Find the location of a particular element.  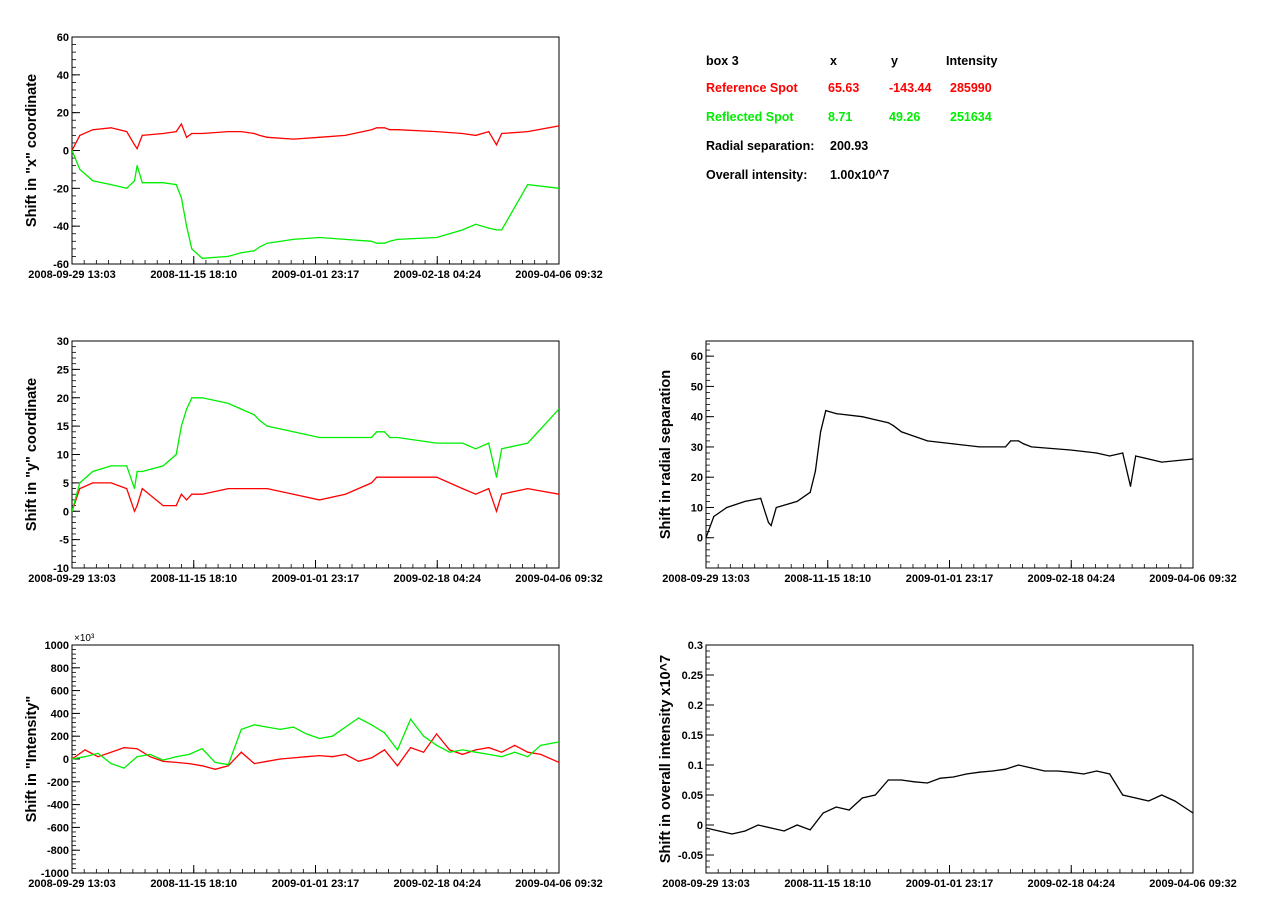

y-tick-label: -40 is located at coordinates (61, 227).